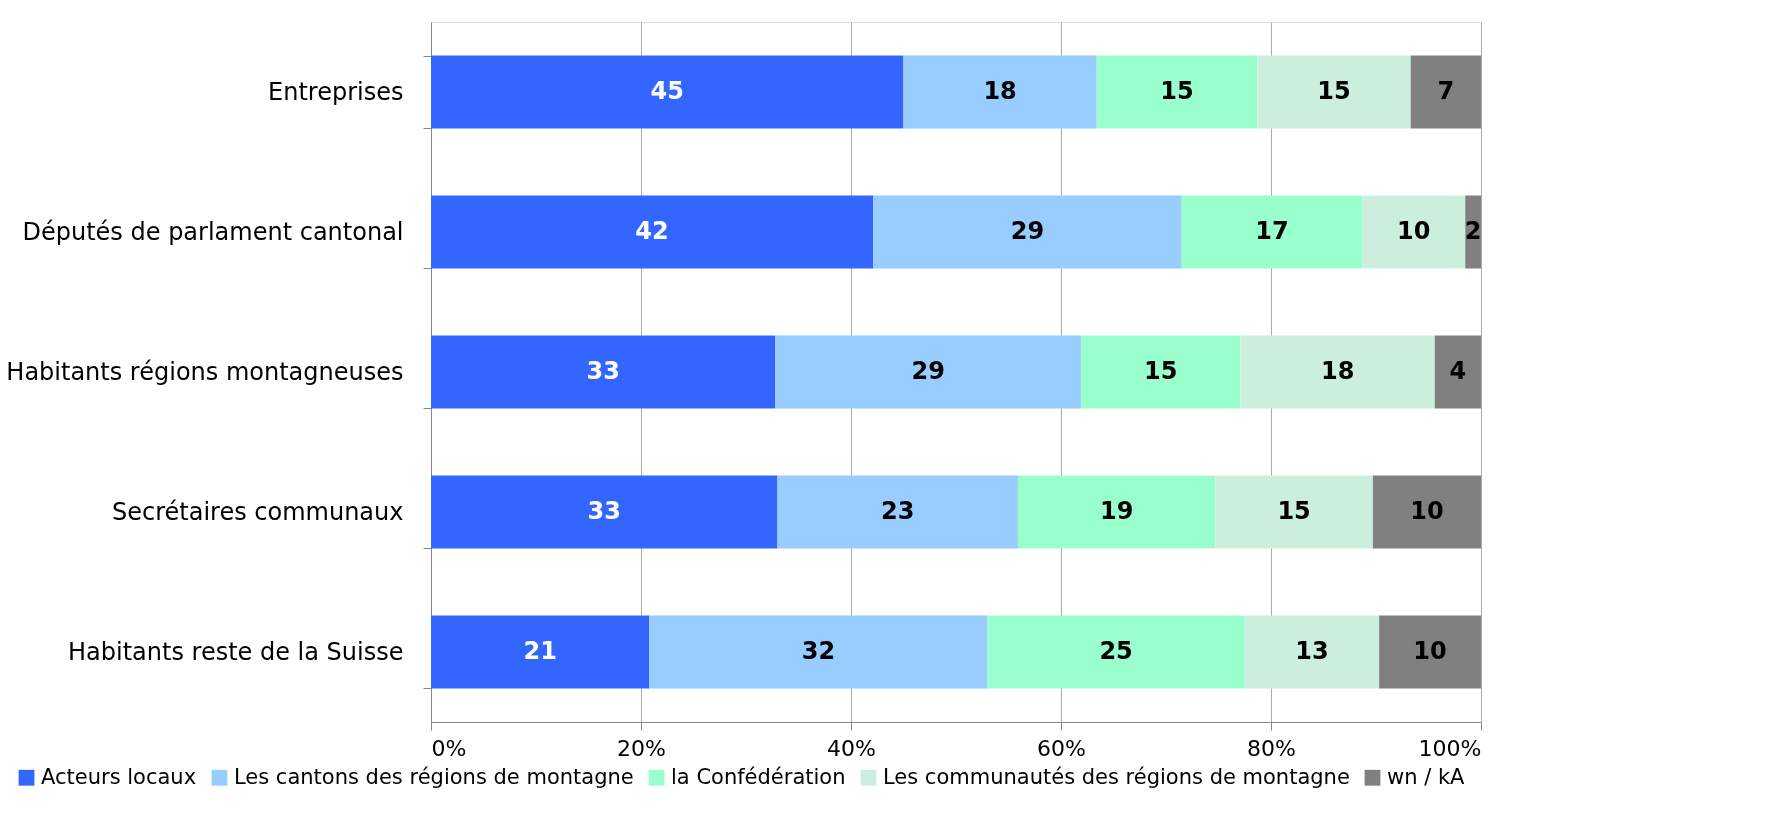 This screenshot has width=1771, height=835. What do you see at coordinates (1116, 511) in the screenshot?
I see `data-label: 19` at bounding box center [1116, 511].